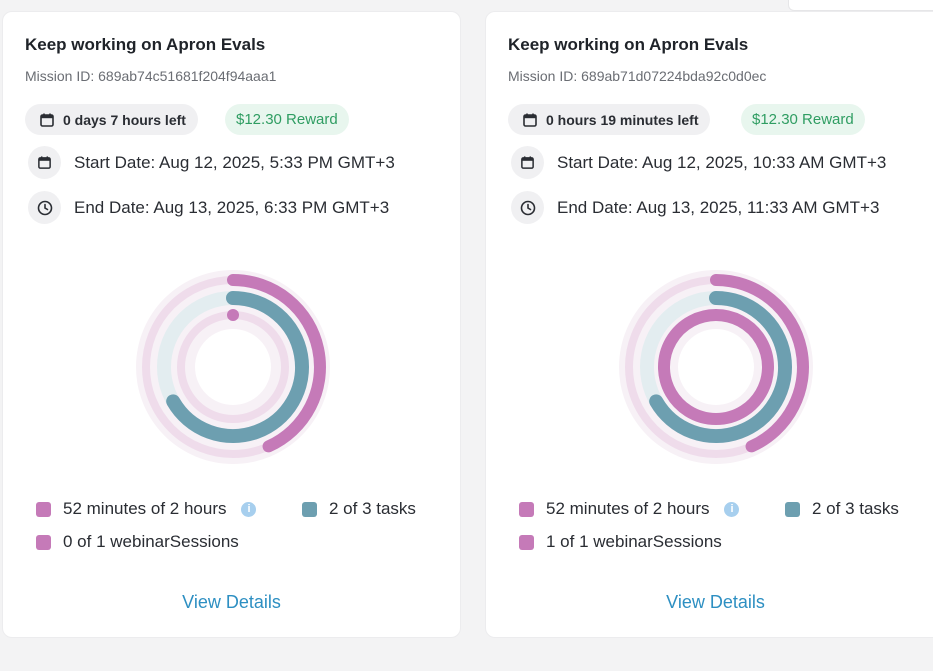  I want to click on end-date: End Date: Aug 13, 2025, 11:33 AM GMT+3, so click(718, 207).